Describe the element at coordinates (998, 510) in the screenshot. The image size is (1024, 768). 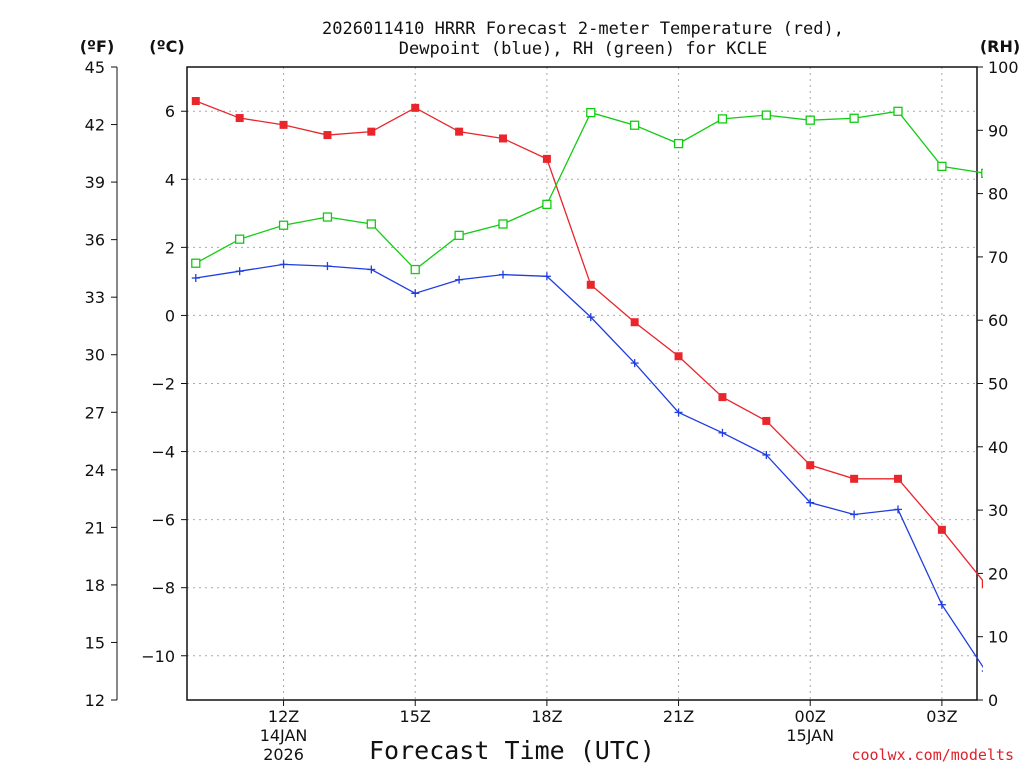
I see `rh-tick-label: 30` at that location.